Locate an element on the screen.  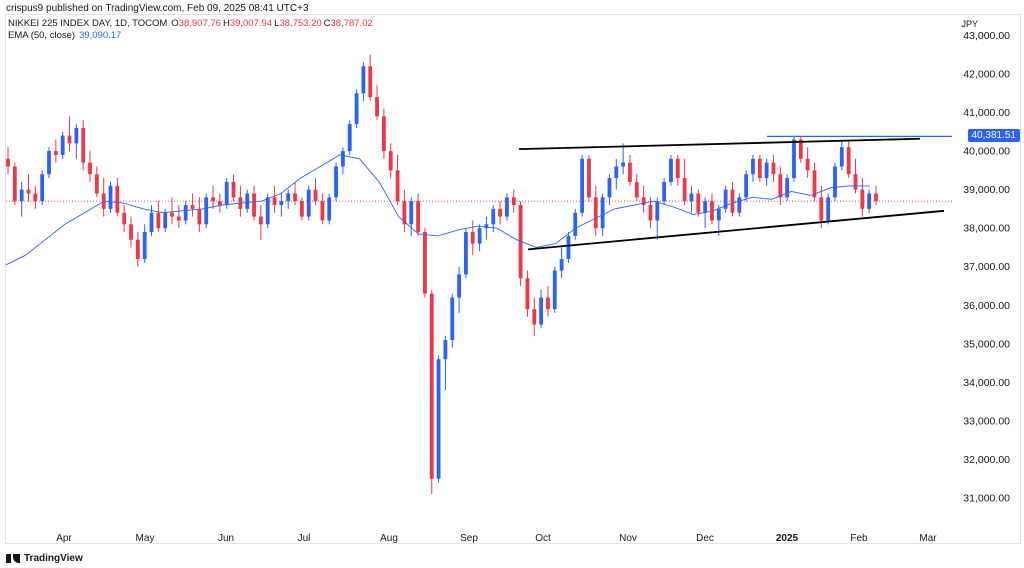
currency-label: JPY is located at coordinates (969, 24).